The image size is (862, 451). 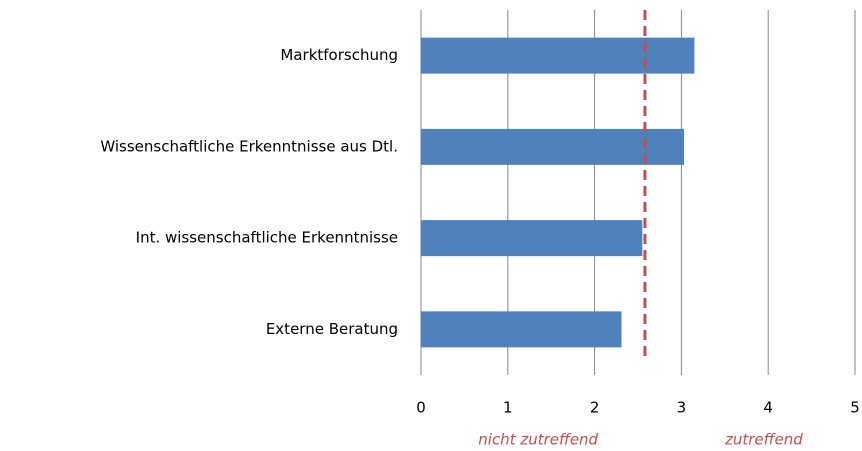 What do you see at coordinates (595, 408) in the screenshot?
I see `x-tick-label: 2` at bounding box center [595, 408].